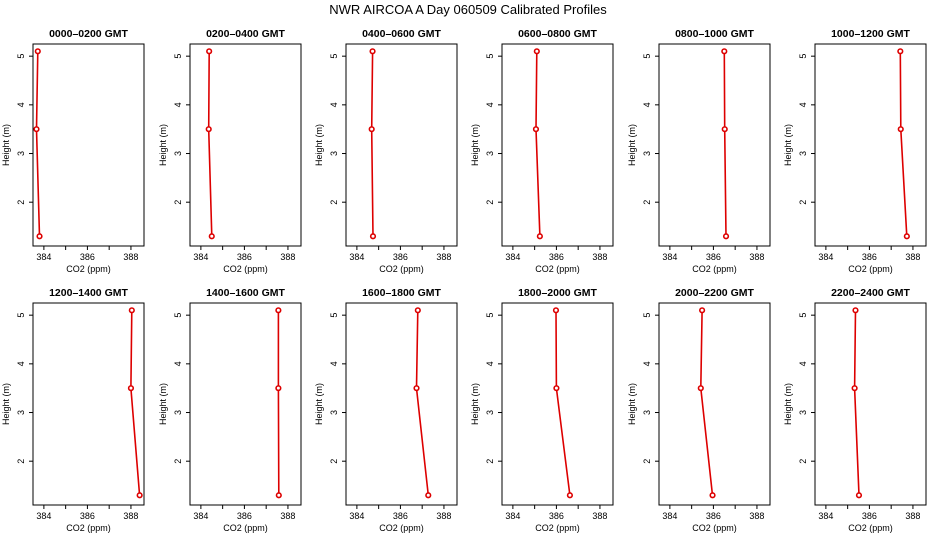 Image resolution: width=936 pixels, height=540 pixels. Describe the element at coordinates (245, 34) in the screenshot. I see `panel-title: 0200–0400 GMT` at that location.